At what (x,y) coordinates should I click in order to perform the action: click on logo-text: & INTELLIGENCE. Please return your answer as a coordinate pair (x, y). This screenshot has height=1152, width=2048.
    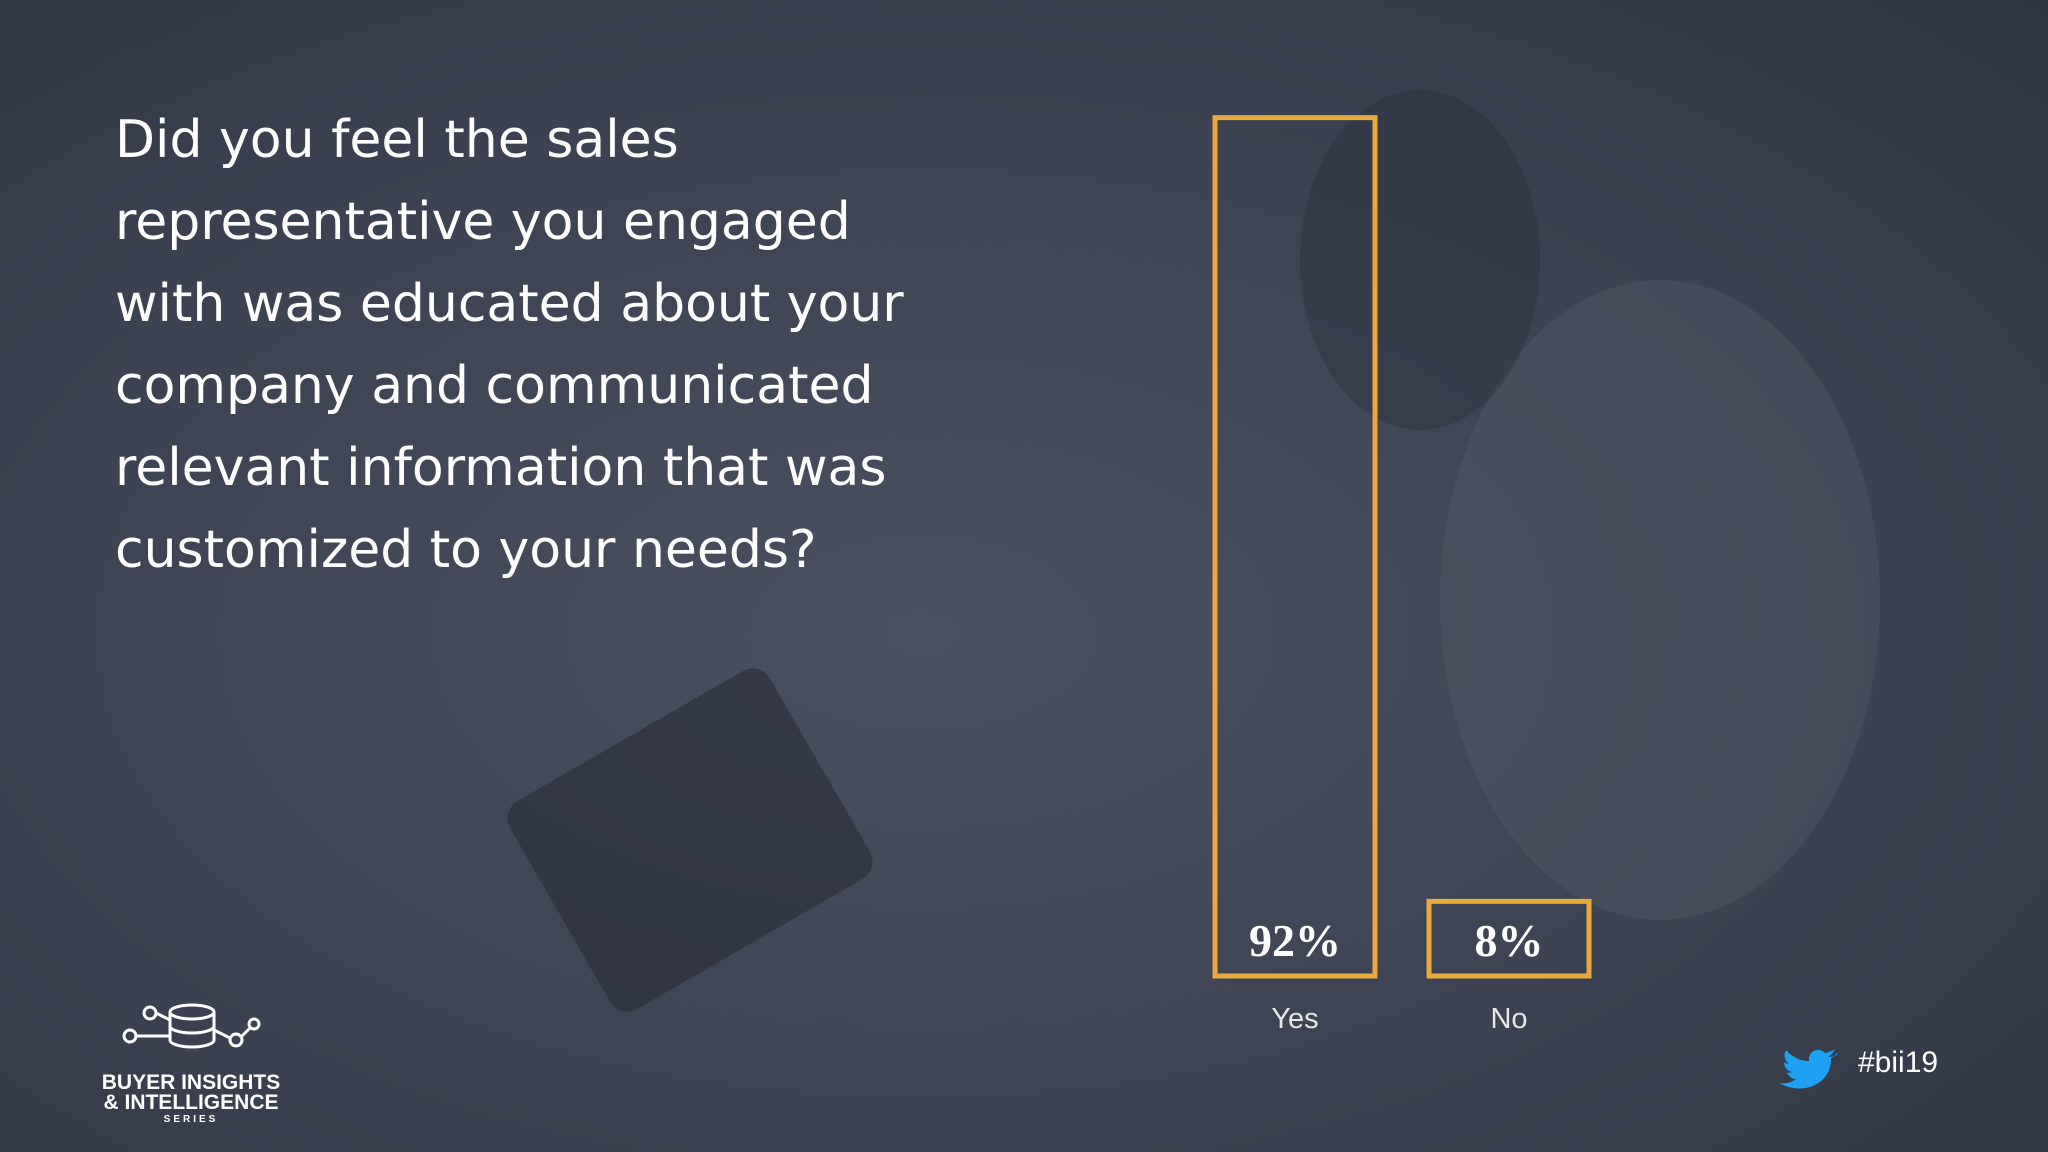
    Looking at the image, I should click on (190, 1102).